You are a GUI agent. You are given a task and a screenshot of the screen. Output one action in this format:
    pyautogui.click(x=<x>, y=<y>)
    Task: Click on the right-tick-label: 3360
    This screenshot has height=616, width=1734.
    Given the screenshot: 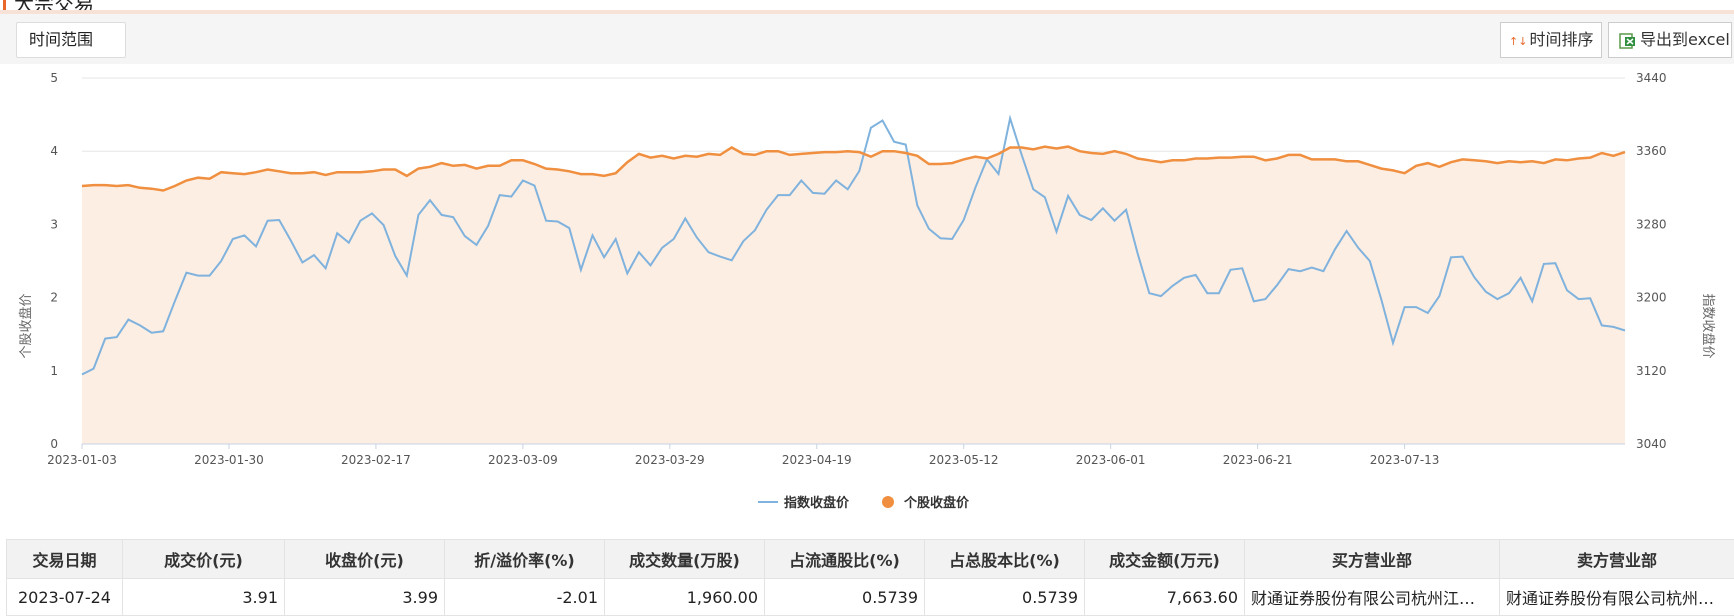 What is the action you would take?
    pyautogui.click(x=1651, y=151)
    